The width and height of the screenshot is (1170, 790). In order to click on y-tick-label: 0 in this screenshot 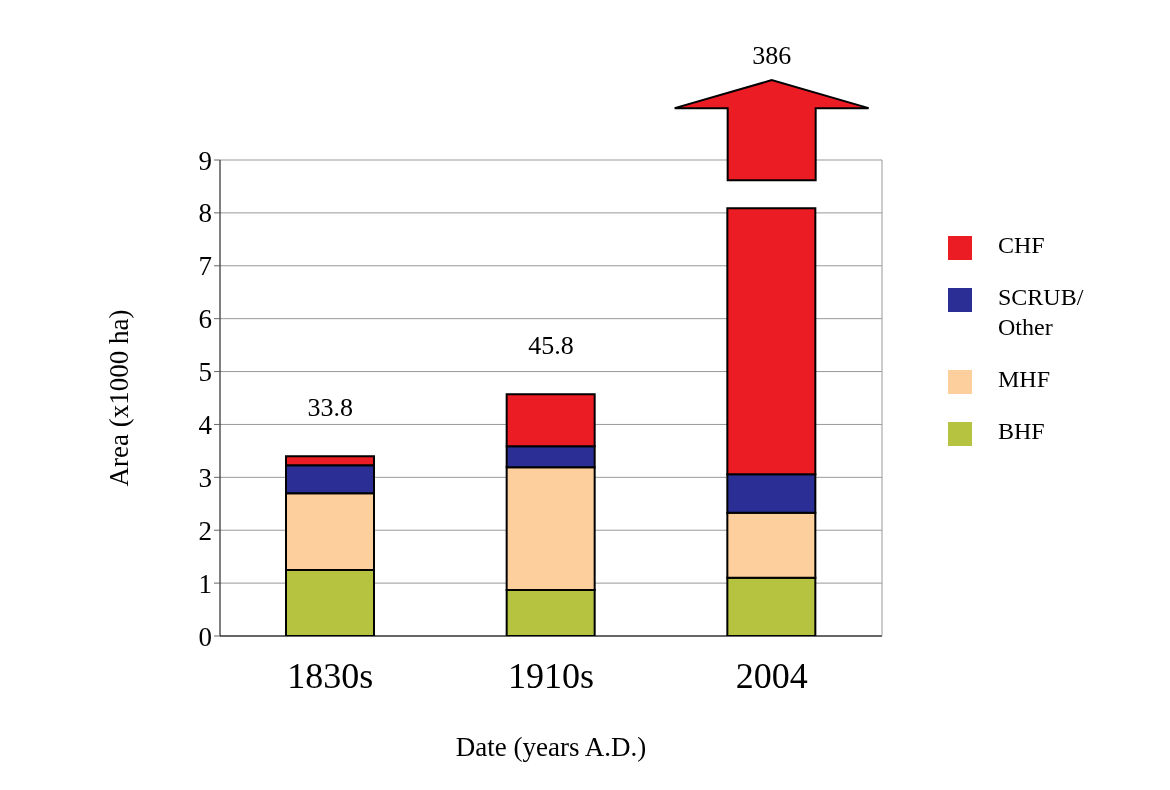, I will do `click(205, 636)`.